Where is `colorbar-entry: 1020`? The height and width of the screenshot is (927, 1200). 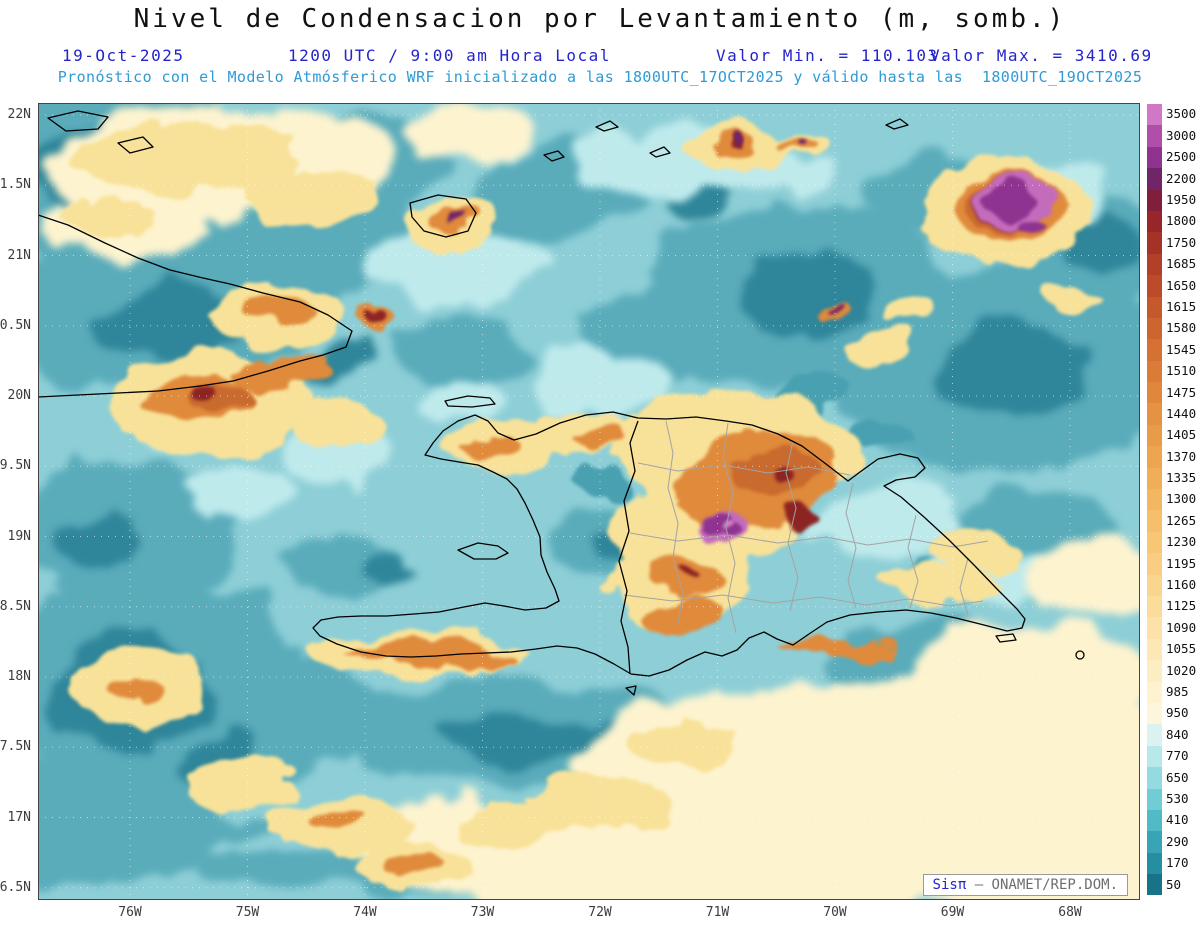 colorbar-entry: 1020 is located at coordinates (1173, 671).